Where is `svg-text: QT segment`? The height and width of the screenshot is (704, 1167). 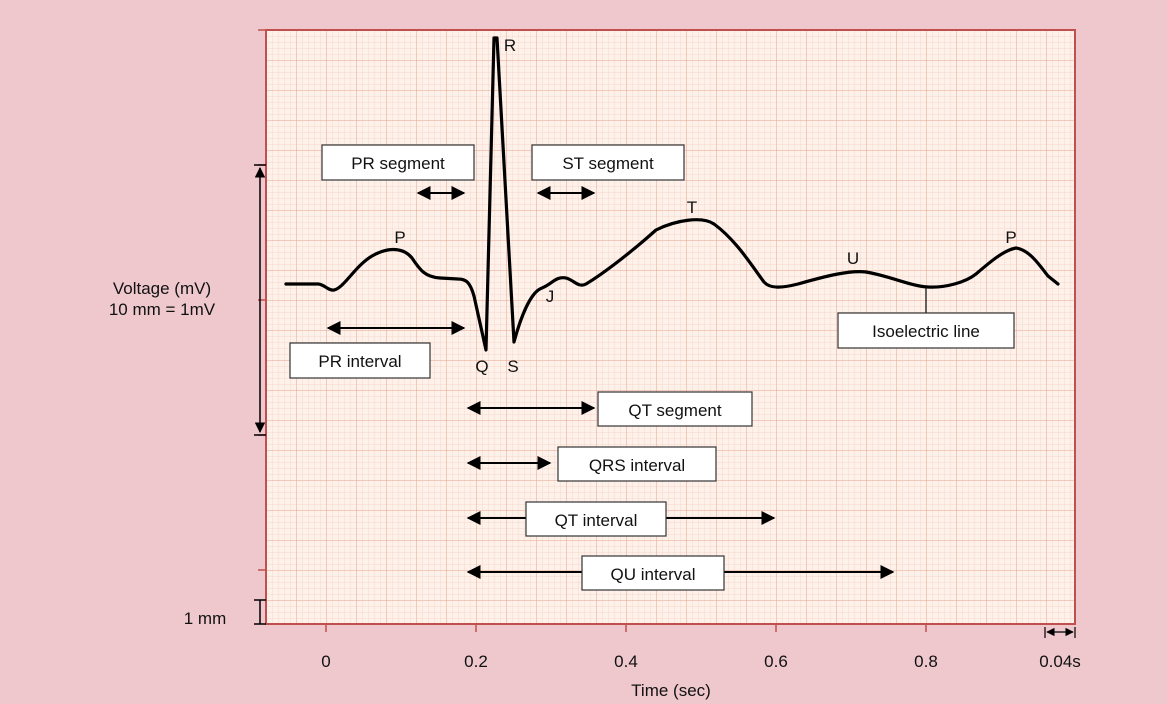
svg-text: QT segment is located at coordinates (675, 410).